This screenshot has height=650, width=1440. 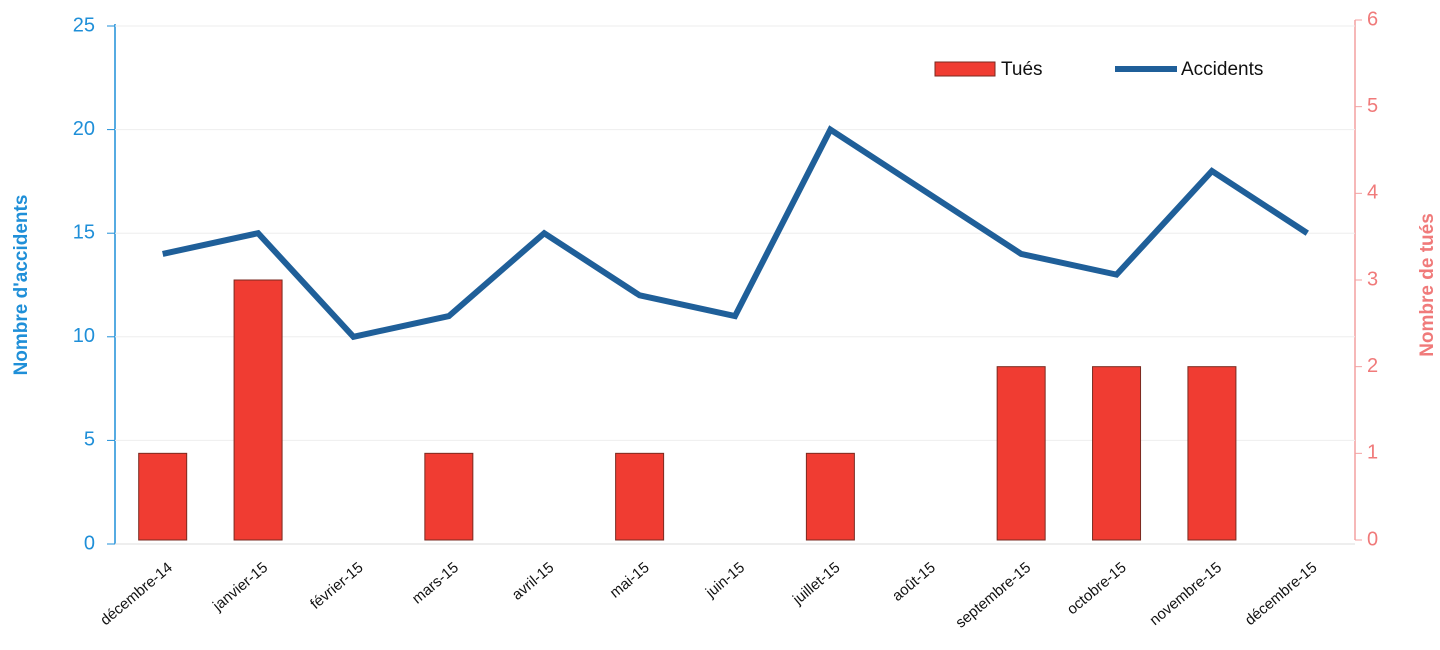 I want to click on y2-tick-label: 6, so click(x=1372, y=19).